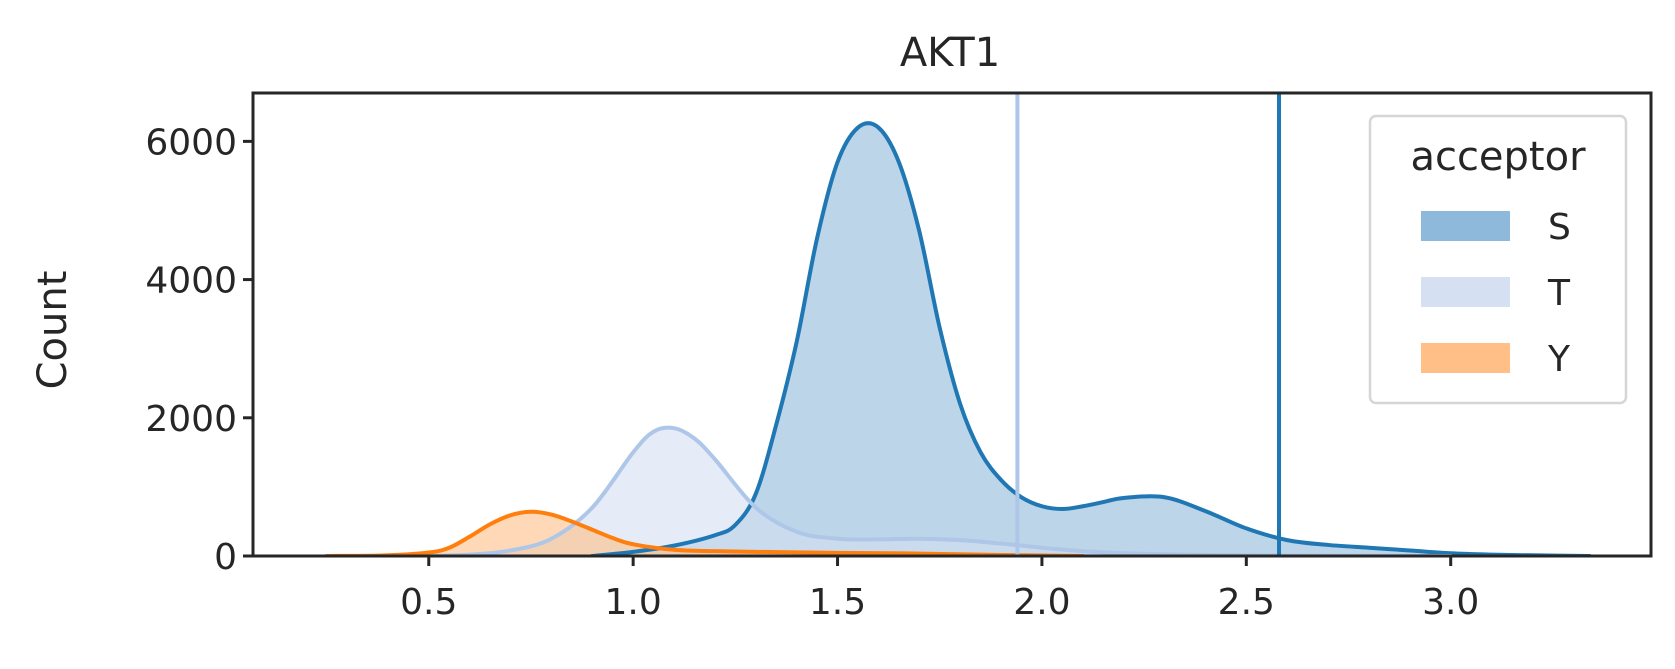  I want to click on area-t, so click(939, 491).